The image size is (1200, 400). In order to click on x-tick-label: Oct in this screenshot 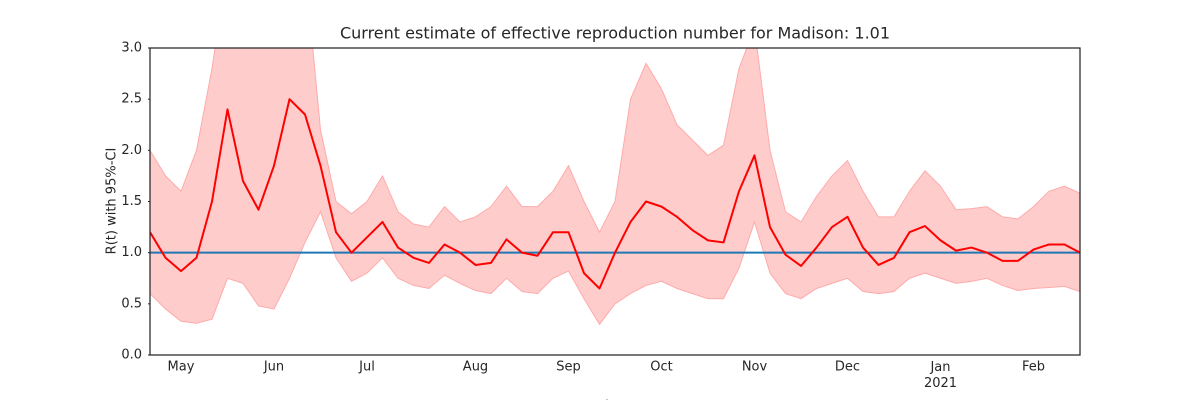, I will do `click(661, 367)`.